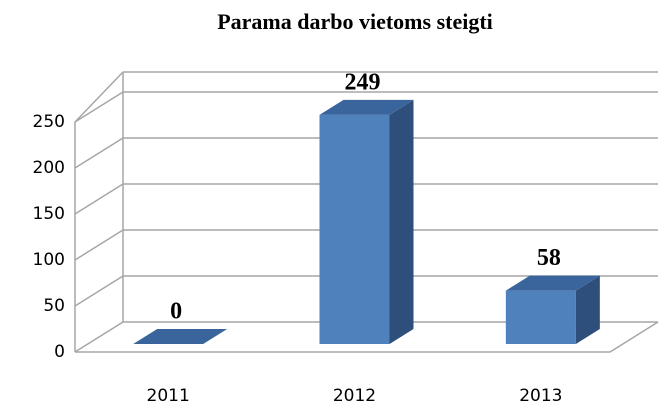 The width and height of the screenshot is (662, 412). I want to click on floor-edge, so click(367, 337).